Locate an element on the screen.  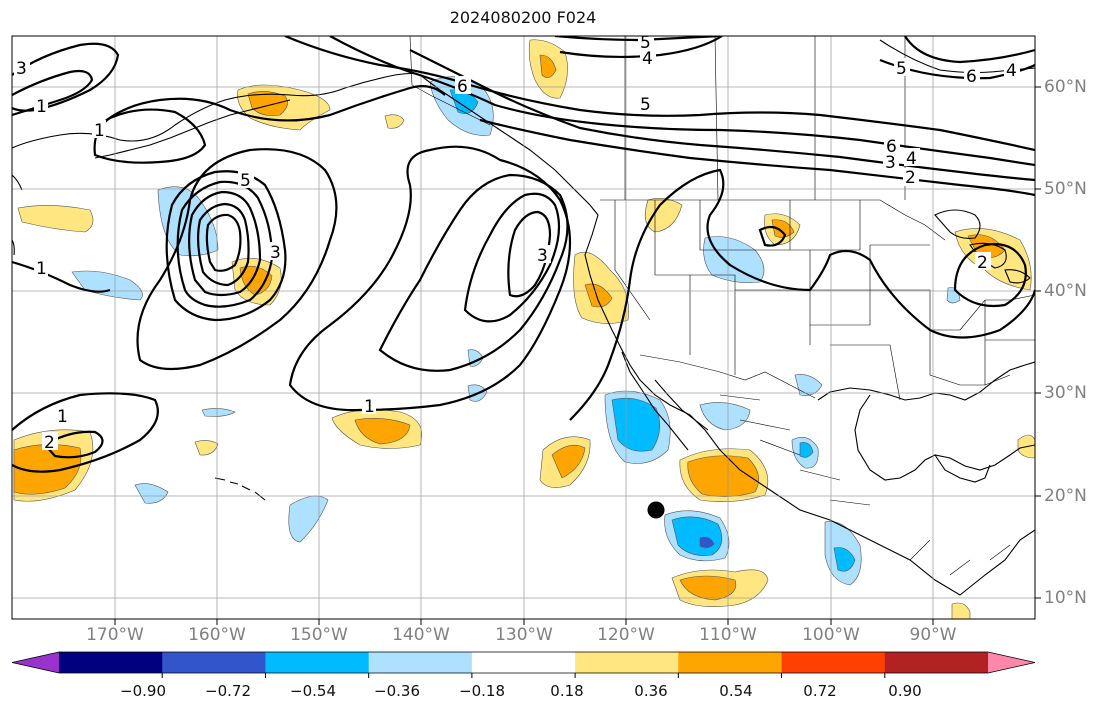
canada-province-lines is located at coordinates (765, 118).